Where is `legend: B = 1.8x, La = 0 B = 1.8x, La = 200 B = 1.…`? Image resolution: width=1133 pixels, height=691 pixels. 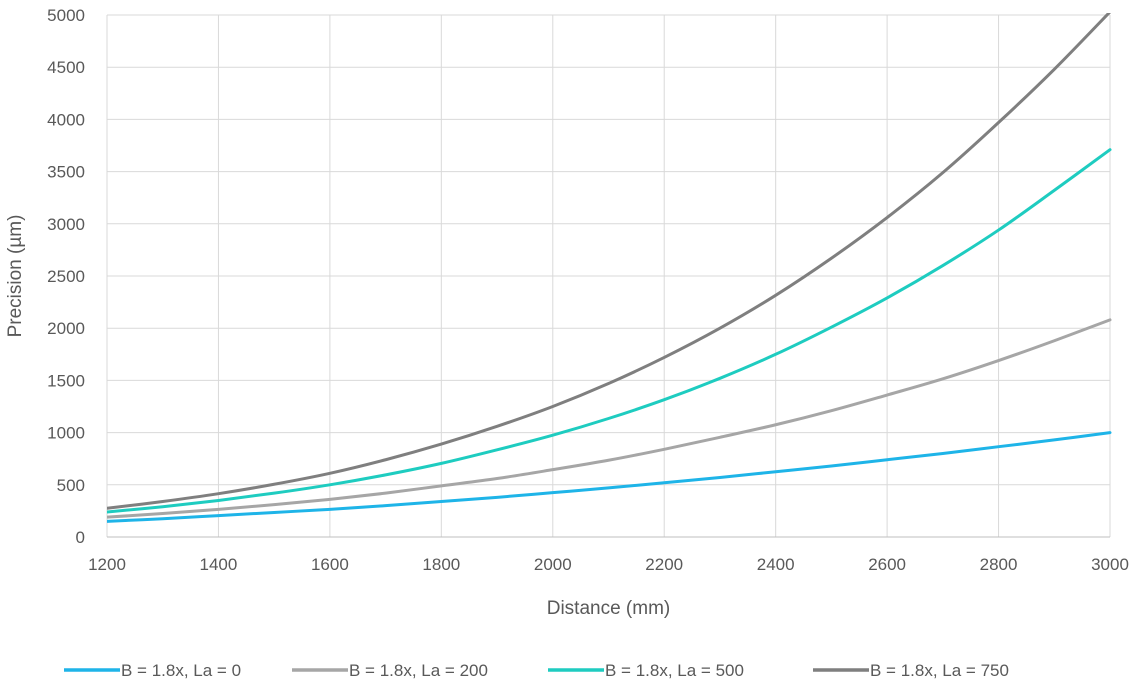 legend: B = 1.8x, La = 0 B = 1.8x, La = 200 B = 1.… is located at coordinates (536, 670).